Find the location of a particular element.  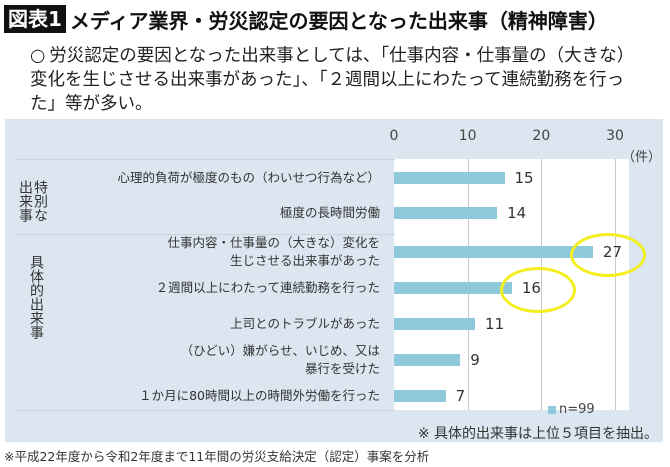

legend: n=99 is located at coordinates (571, 409).